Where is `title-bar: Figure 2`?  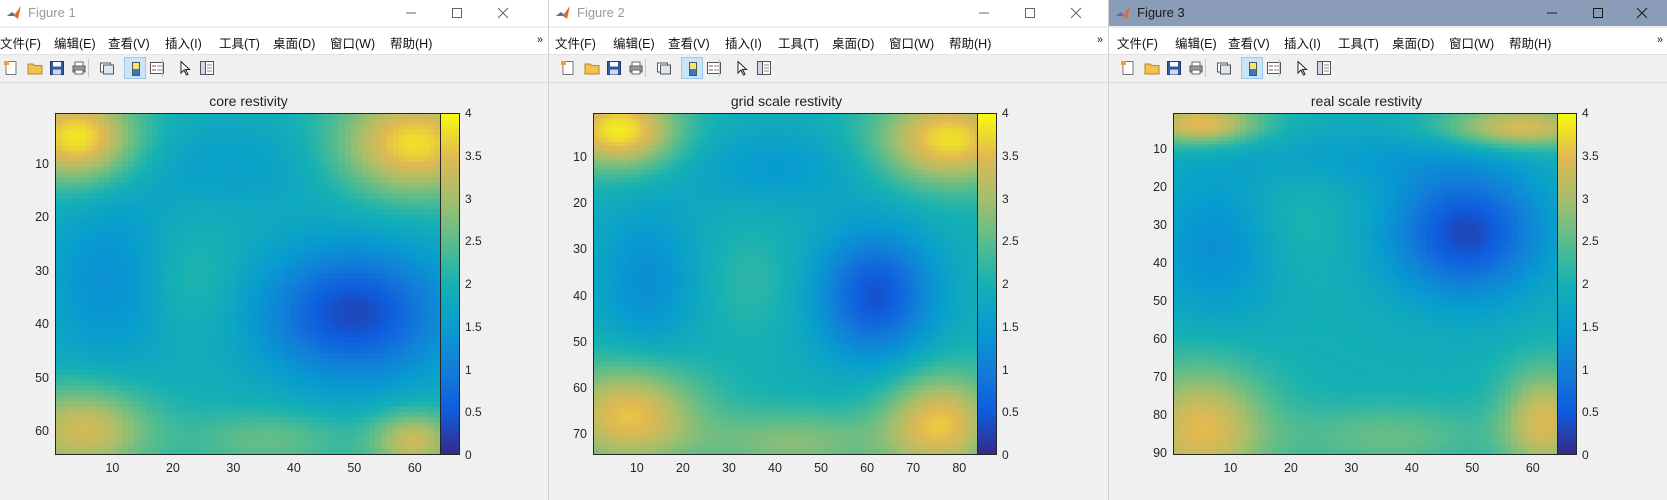 title-bar: Figure 2 is located at coordinates (828, 13).